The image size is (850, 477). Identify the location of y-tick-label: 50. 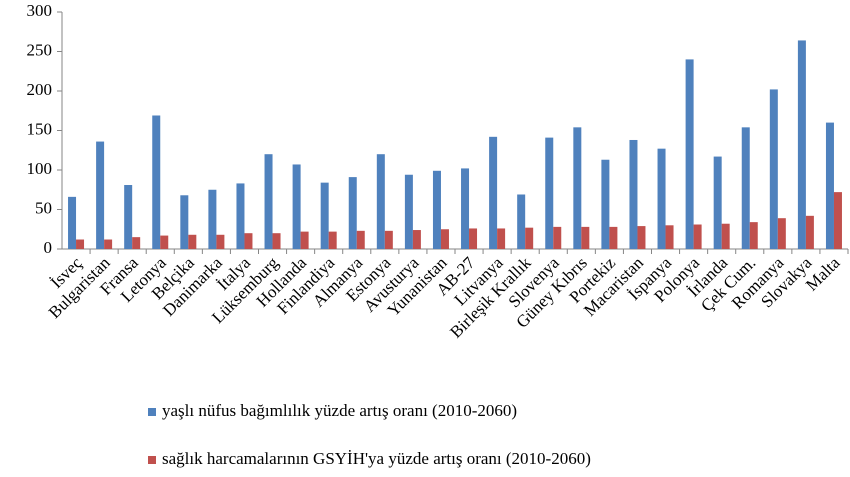
(43, 207).